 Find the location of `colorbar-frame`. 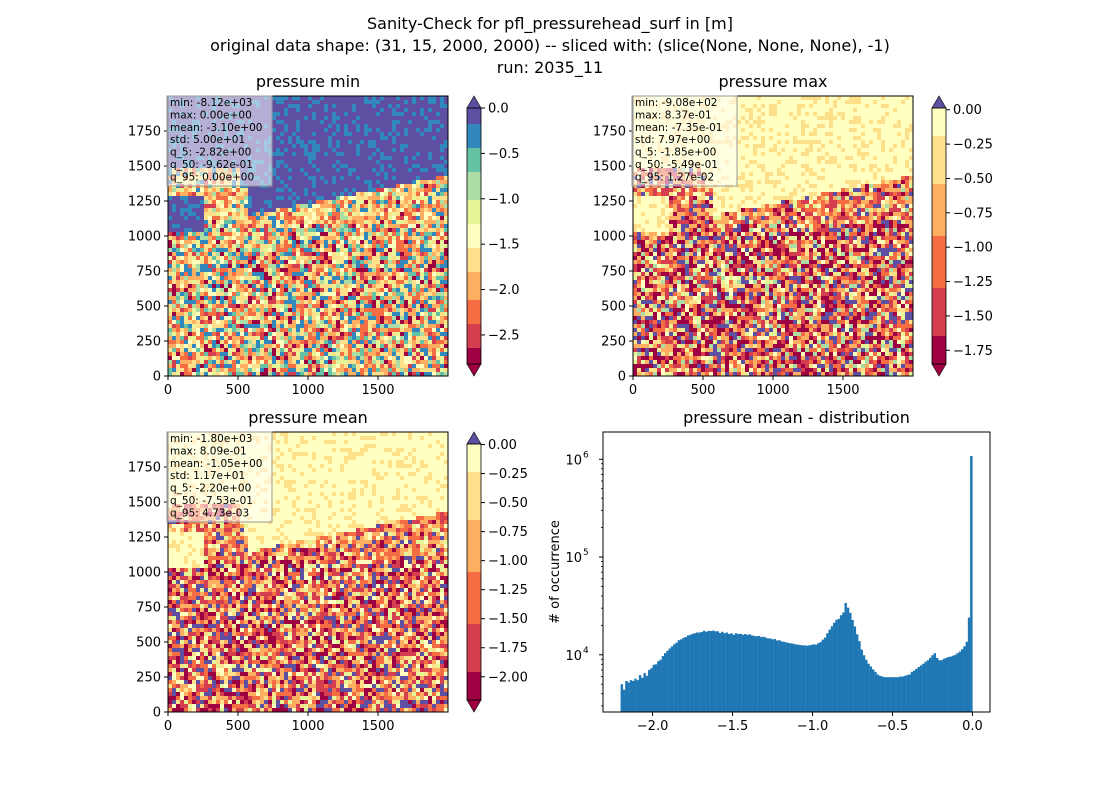

colorbar-frame is located at coordinates (474, 572).